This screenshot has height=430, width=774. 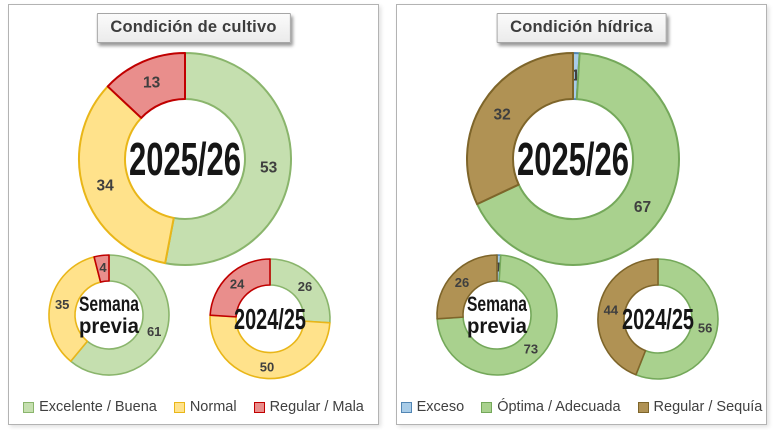 What do you see at coordinates (705, 328) in the screenshot?
I see `slice-value-label: 56` at bounding box center [705, 328].